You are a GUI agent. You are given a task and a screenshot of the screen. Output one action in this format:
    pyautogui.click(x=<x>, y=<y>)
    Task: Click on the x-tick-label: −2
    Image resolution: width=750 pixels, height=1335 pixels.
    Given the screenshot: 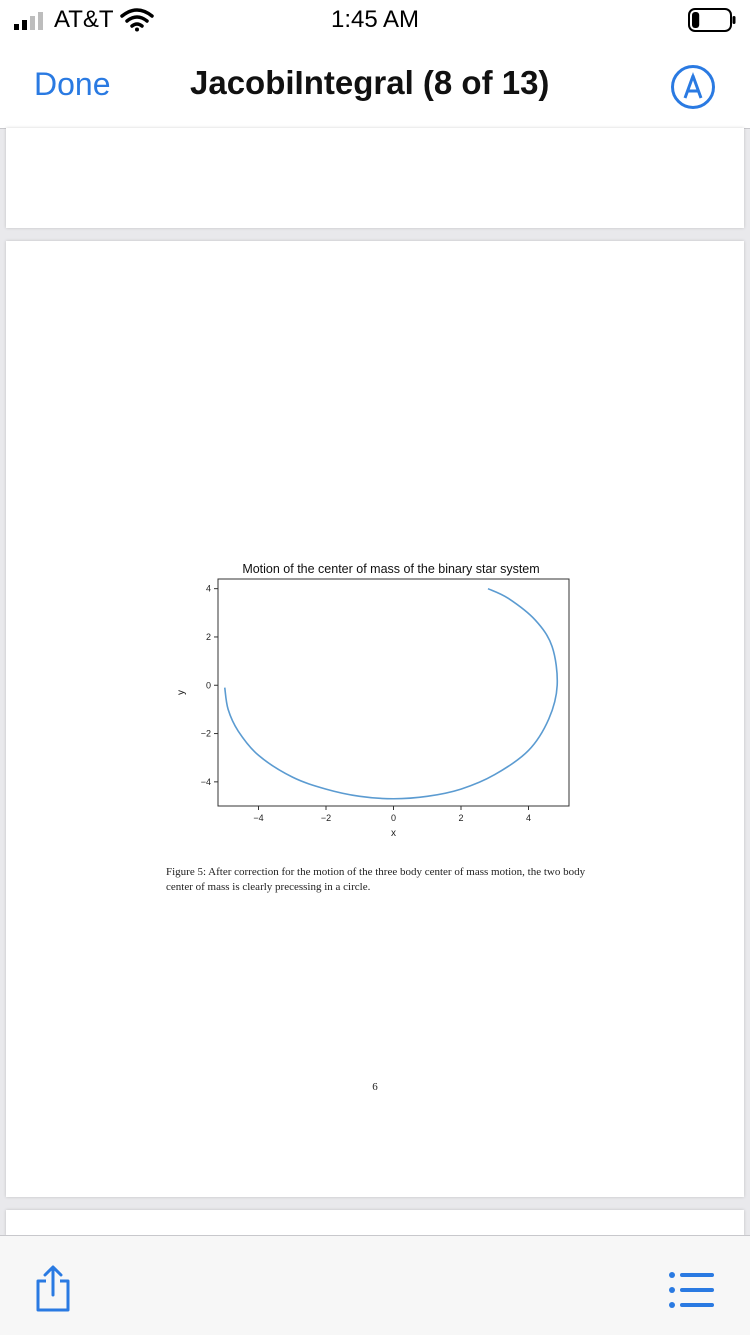 What is the action you would take?
    pyautogui.click(x=326, y=818)
    